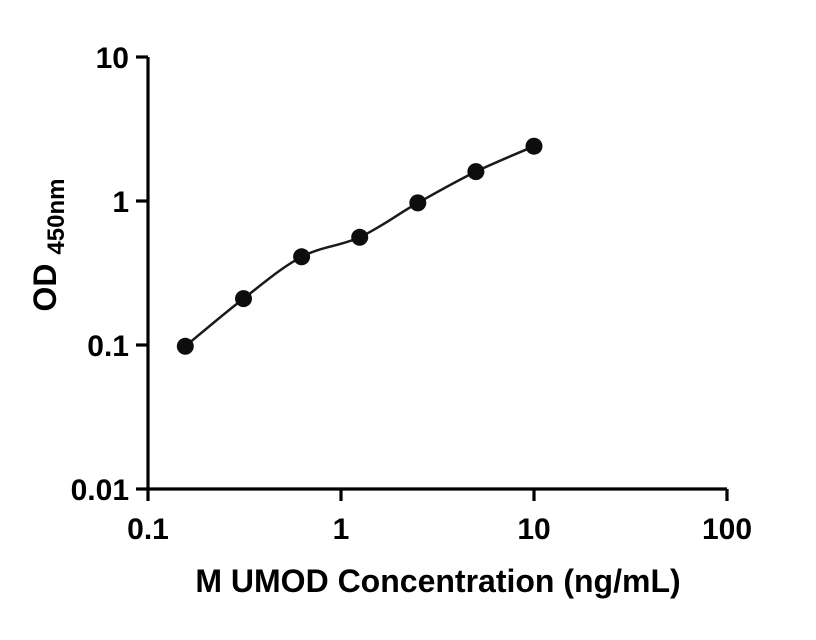  What do you see at coordinates (437, 581) in the screenshot?
I see `x-axis-title: M UMOD Concentration (ng/mL)` at bounding box center [437, 581].